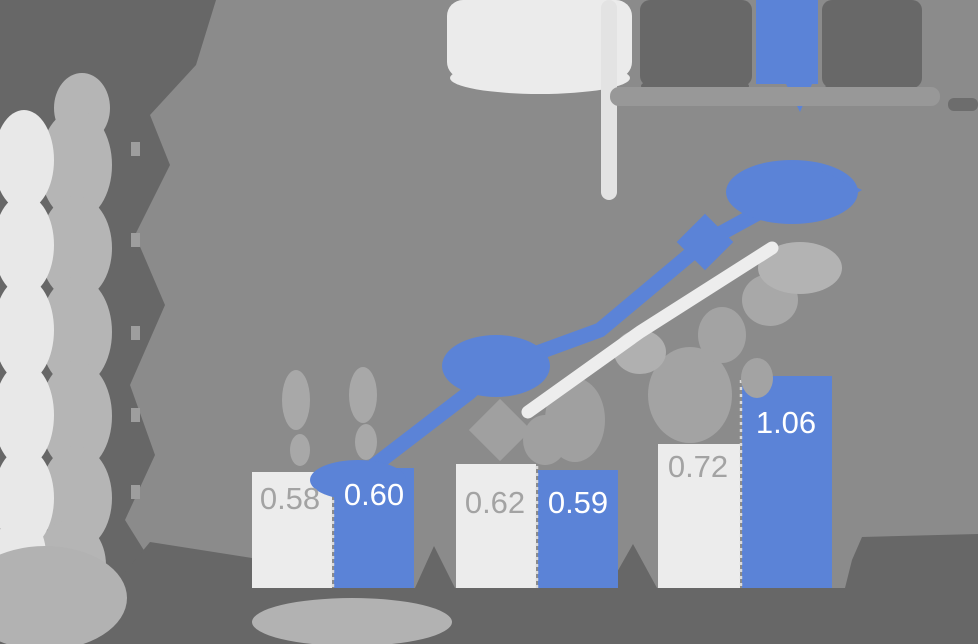  I want to click on bar-value-label: 0.58, so click(290, 498).